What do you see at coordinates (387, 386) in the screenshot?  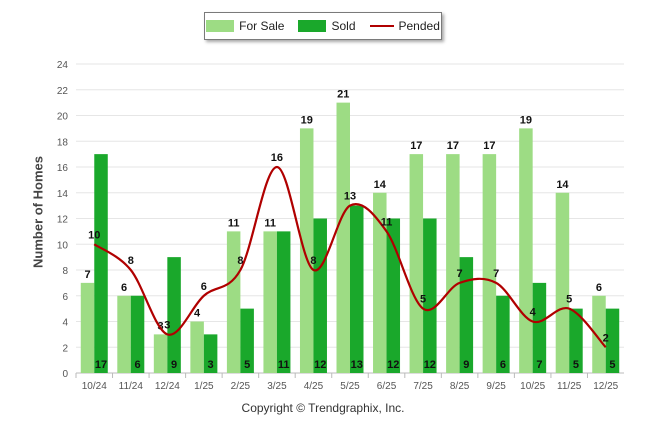 I see `x-tick-label: 6/25` at bounding box center [387, 386].